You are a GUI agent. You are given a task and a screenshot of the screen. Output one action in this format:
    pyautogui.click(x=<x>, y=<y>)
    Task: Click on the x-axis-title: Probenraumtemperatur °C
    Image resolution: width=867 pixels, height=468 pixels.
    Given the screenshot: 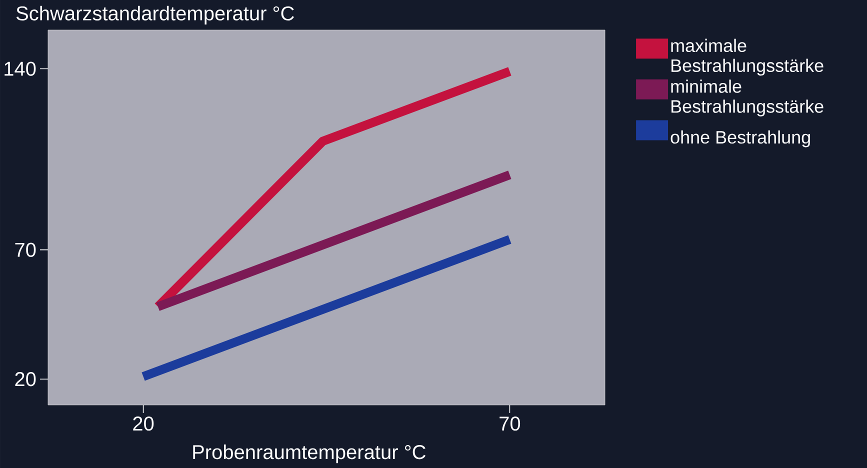 What is the action you would take?
    pyautogui.click(x=309, y=454)
    